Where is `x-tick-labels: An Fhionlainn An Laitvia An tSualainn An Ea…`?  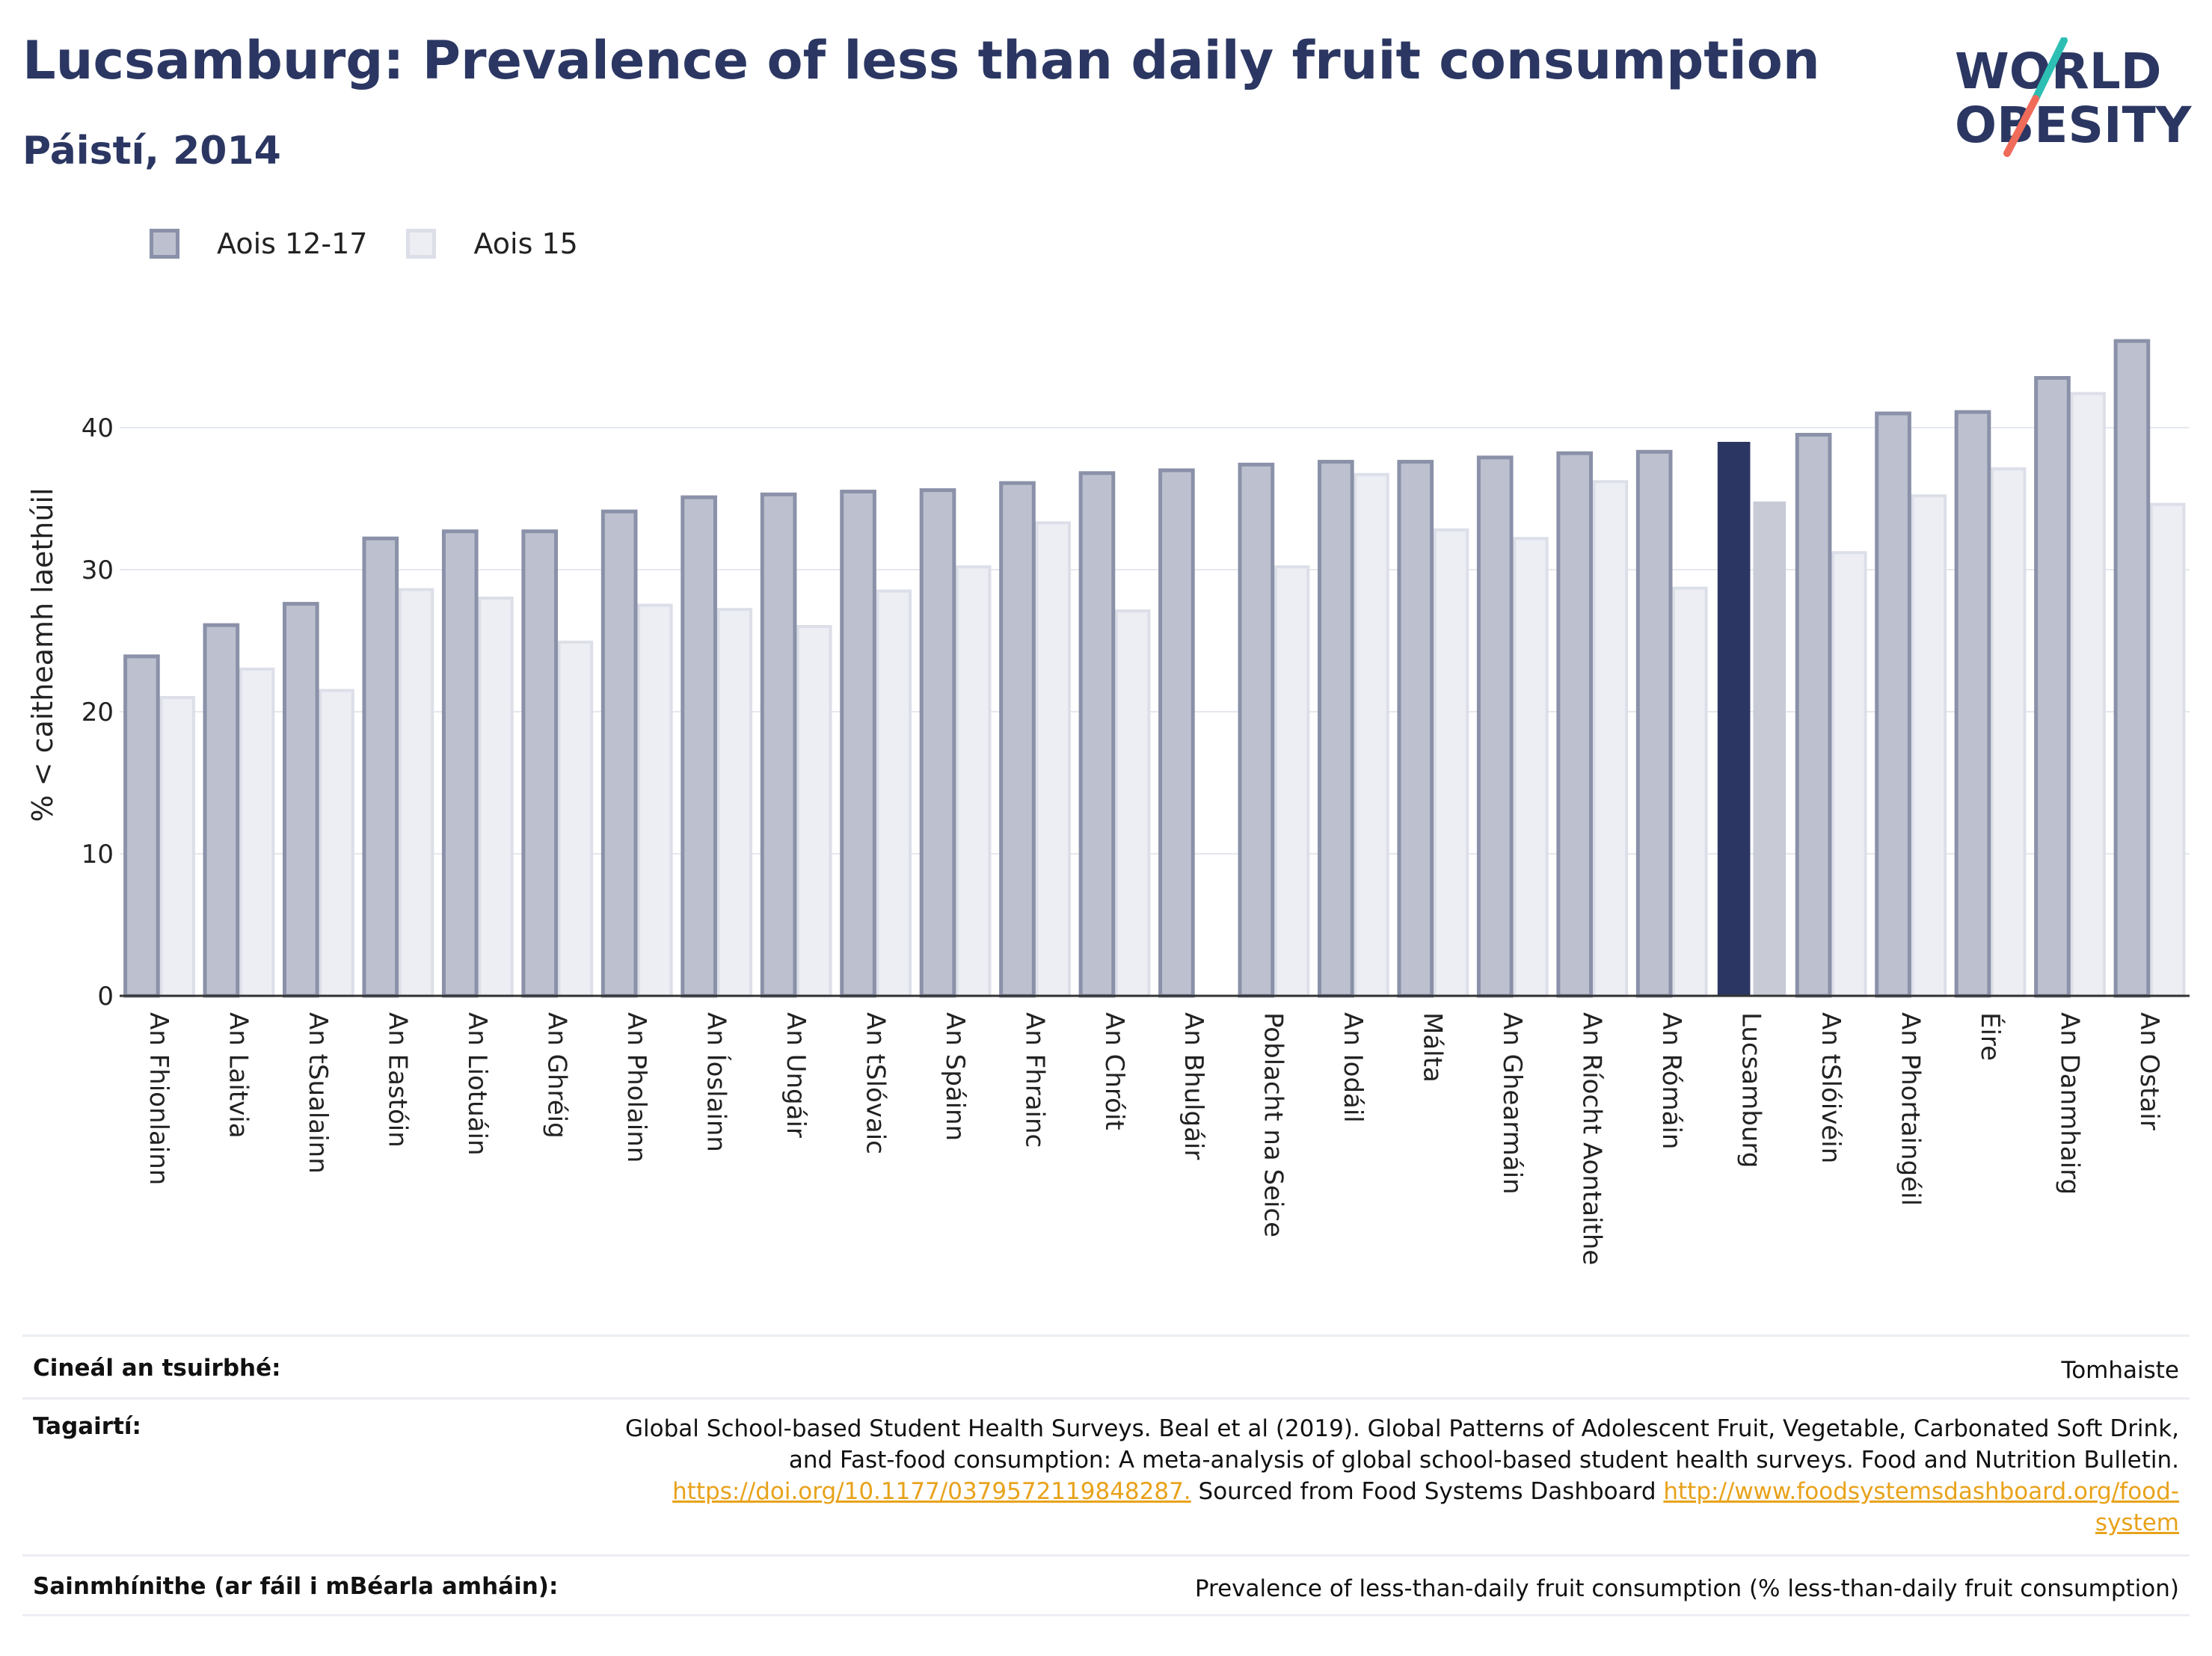 x-tick-labels: An Fhionlainn An Laitvia An tSualainn An Ea… is located at coordinates (1154, 1138).